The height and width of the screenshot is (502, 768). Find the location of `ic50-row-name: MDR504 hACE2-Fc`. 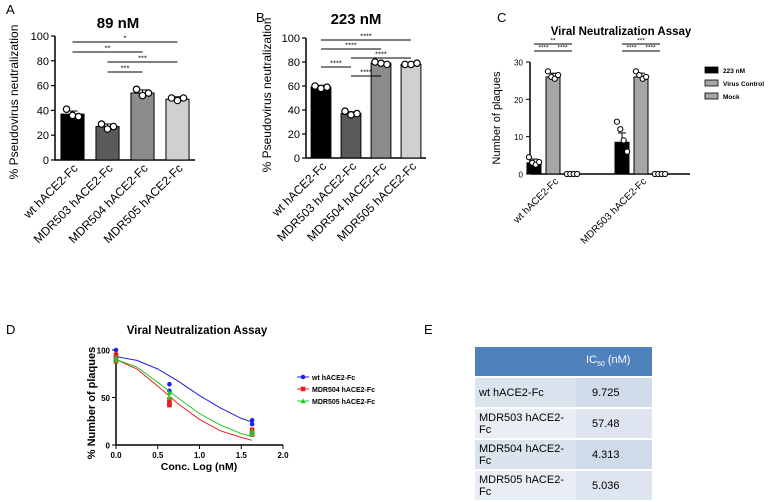

ic50-row-name: MDR504 hACE2-Fc is located at coordinates (525, 455).